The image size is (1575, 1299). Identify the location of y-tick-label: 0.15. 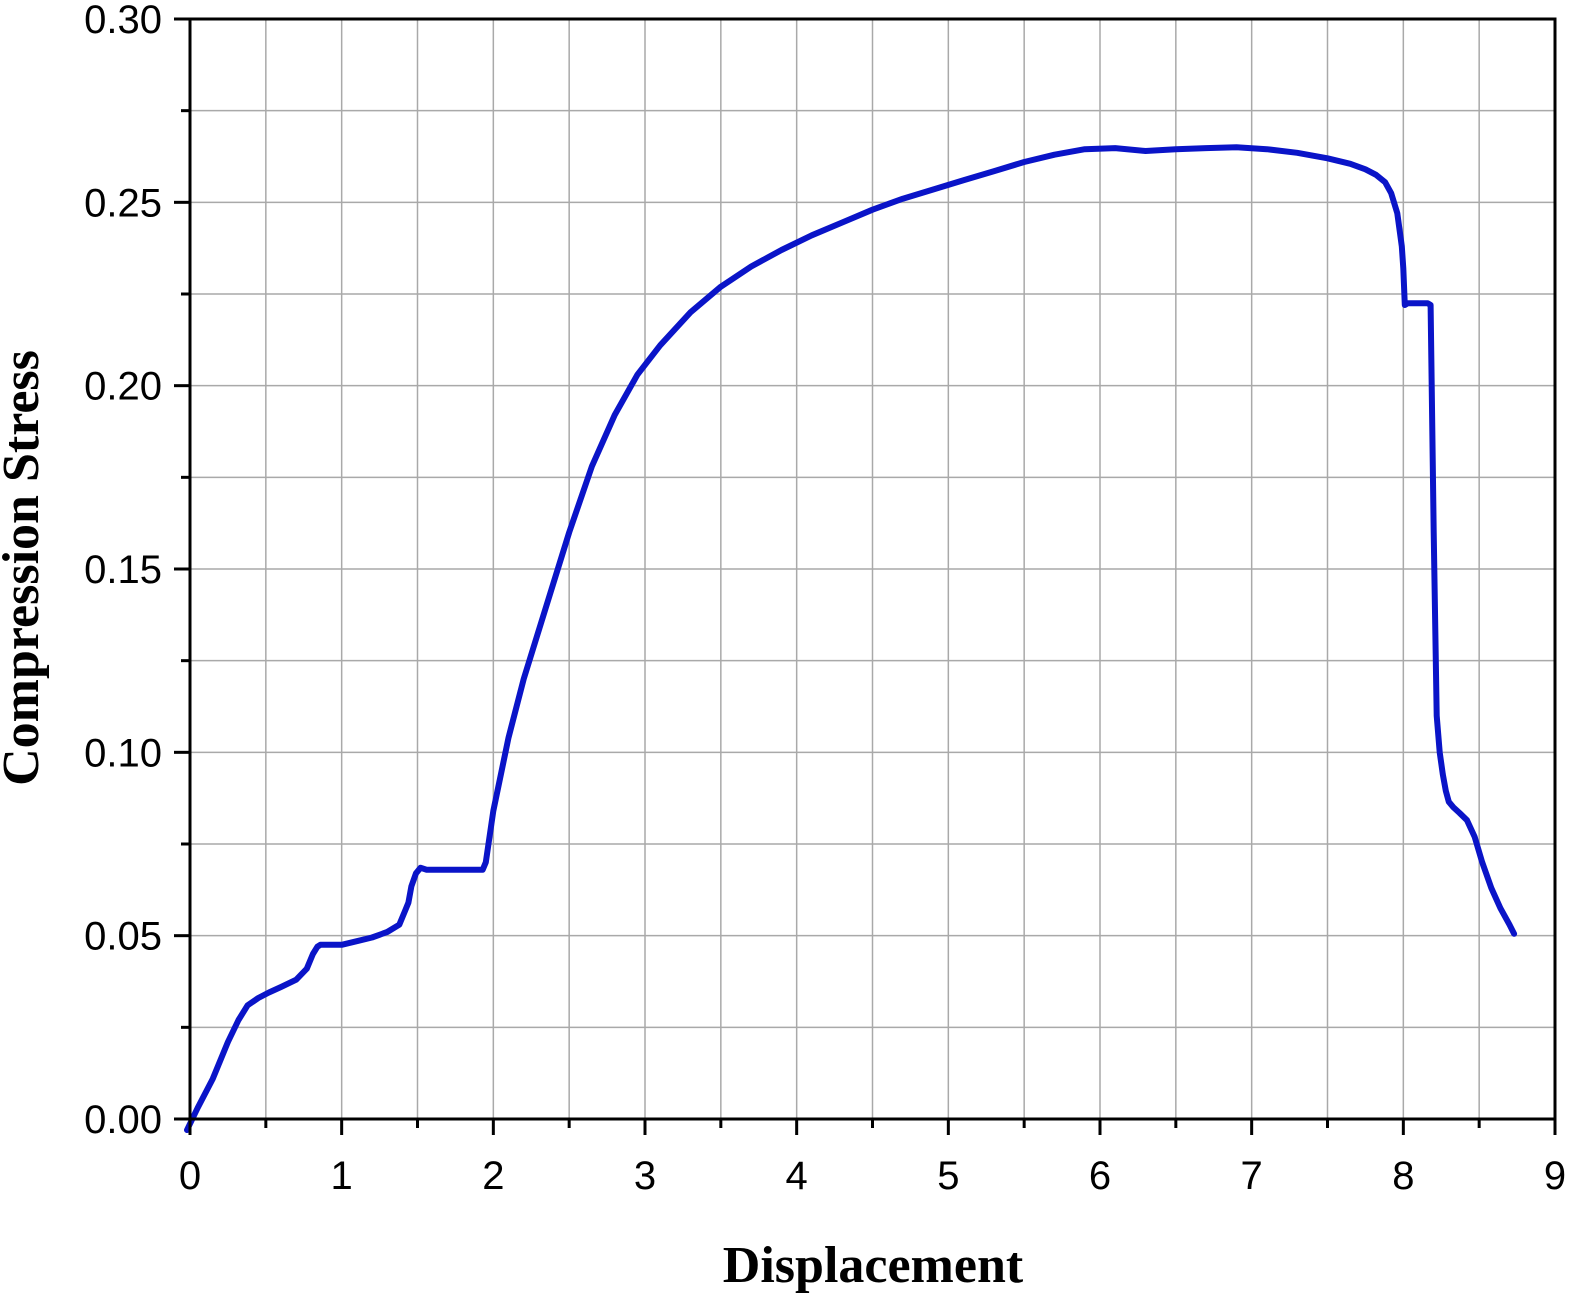
(123, 570).